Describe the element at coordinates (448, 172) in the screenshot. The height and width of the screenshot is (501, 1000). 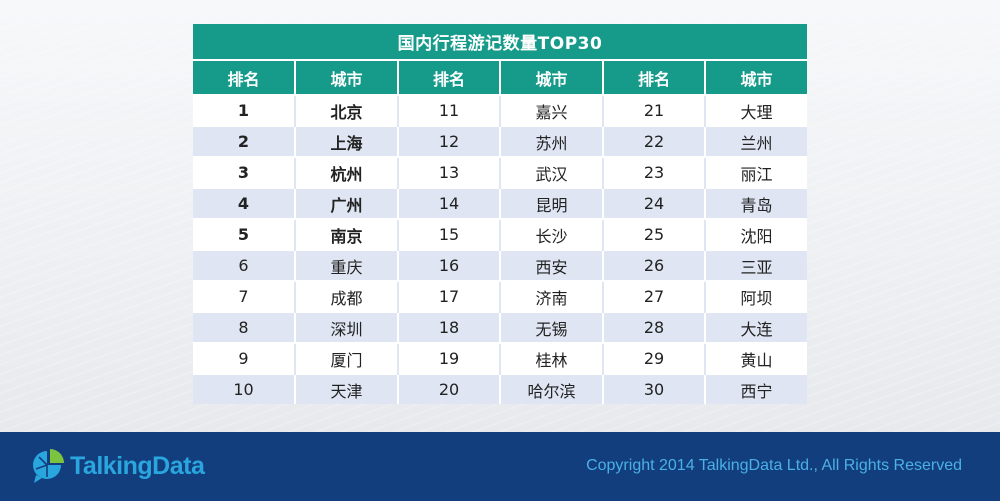
I see `rank-cell: 13` at that location.